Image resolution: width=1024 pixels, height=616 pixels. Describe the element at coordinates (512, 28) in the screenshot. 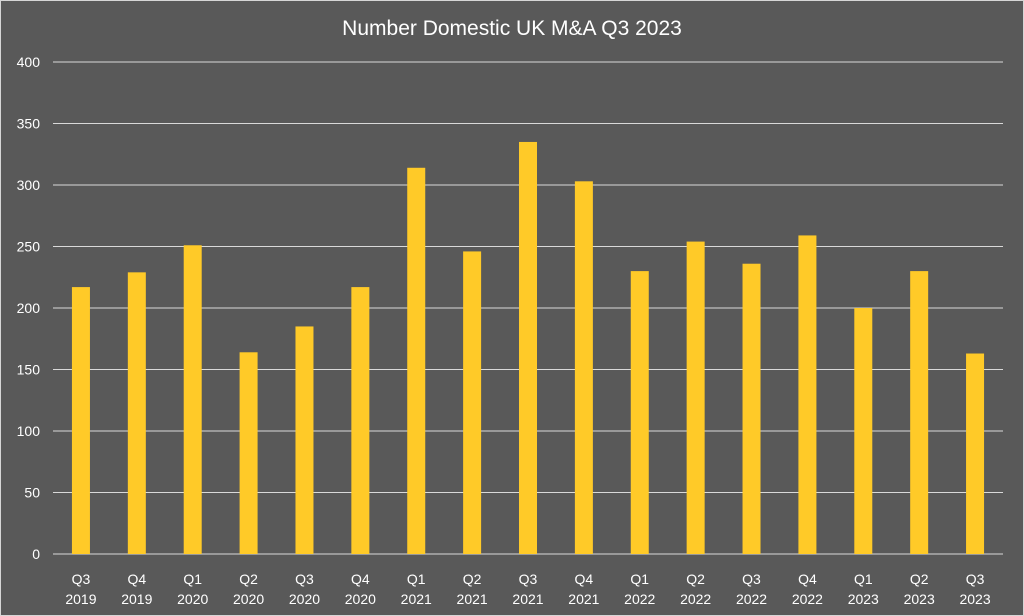

I see `chart-title: Number Domestic UK M&A Q3 2023` at that location.